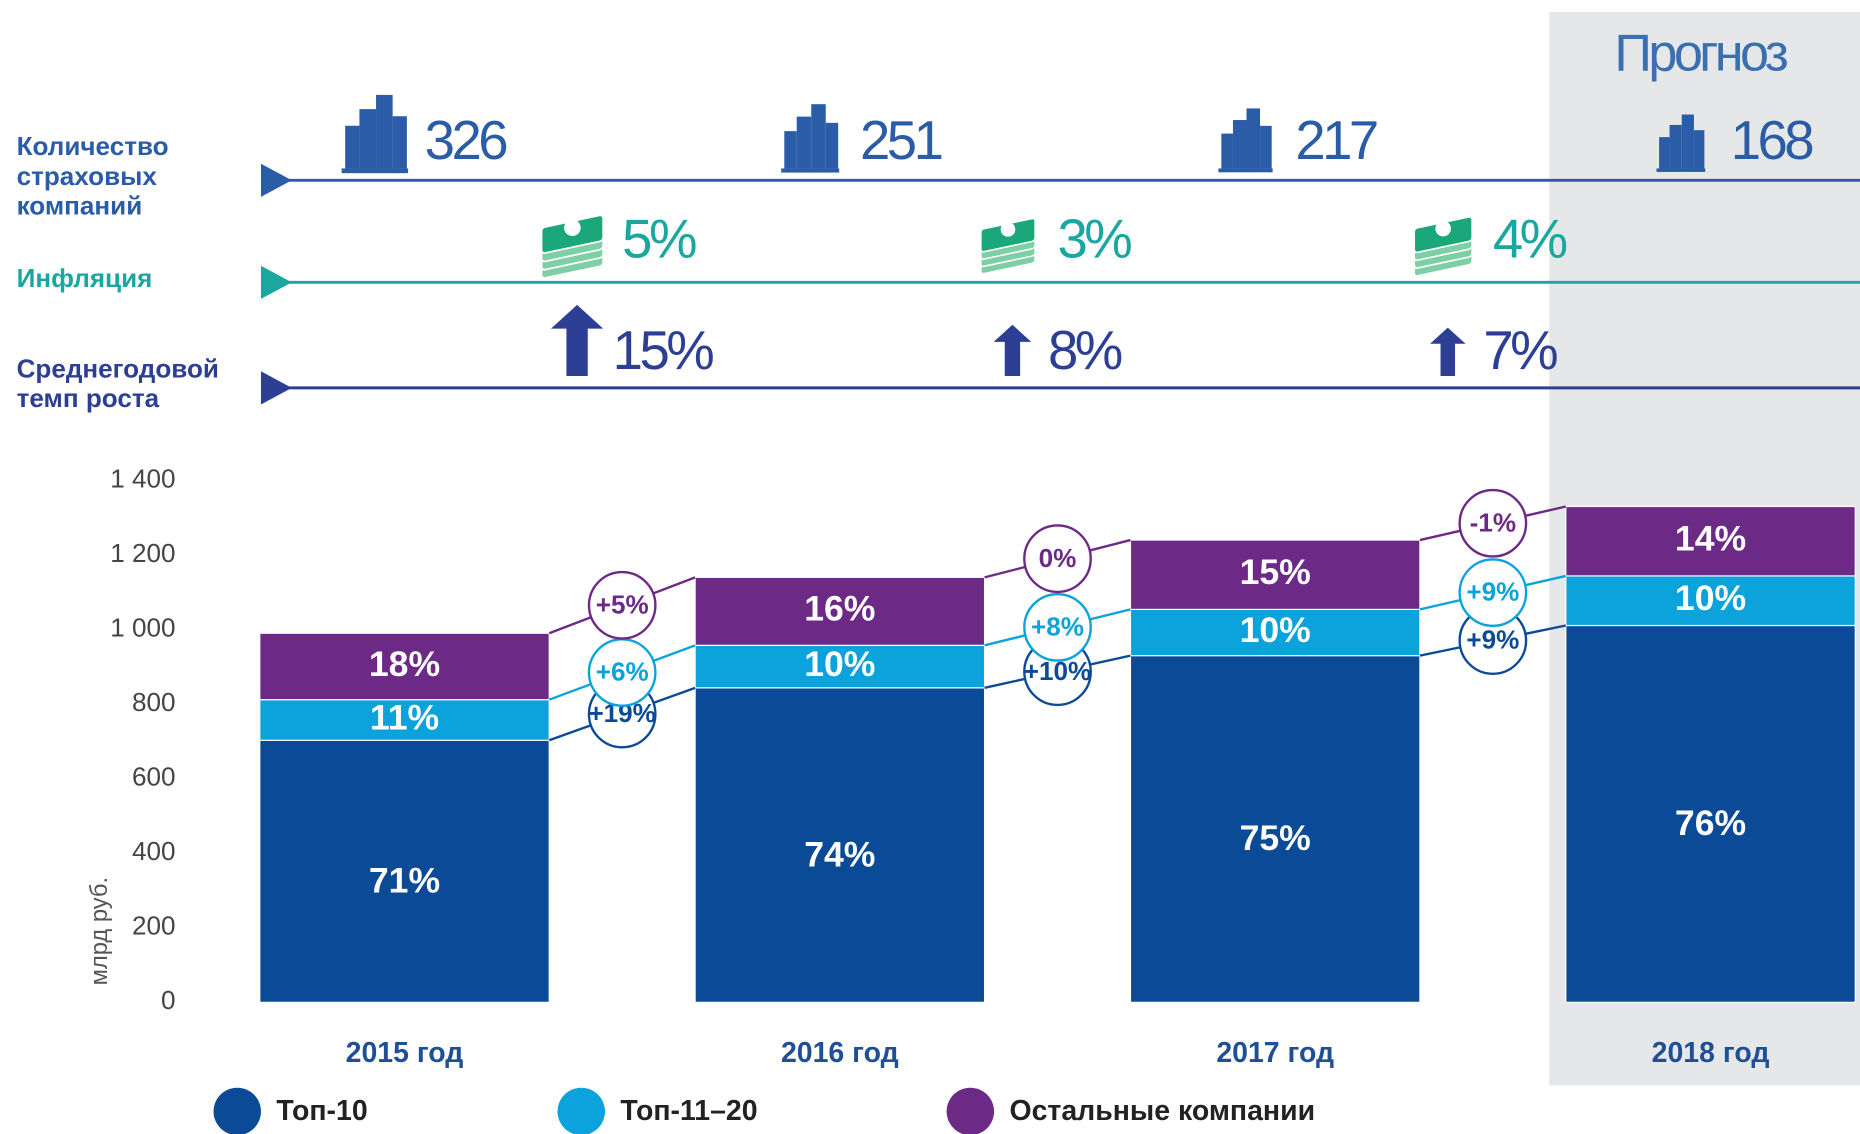 The width and height of the screenshot is (1860, 1134). I want to click on x-tick-label: 2016 год, so click(840, 1053).